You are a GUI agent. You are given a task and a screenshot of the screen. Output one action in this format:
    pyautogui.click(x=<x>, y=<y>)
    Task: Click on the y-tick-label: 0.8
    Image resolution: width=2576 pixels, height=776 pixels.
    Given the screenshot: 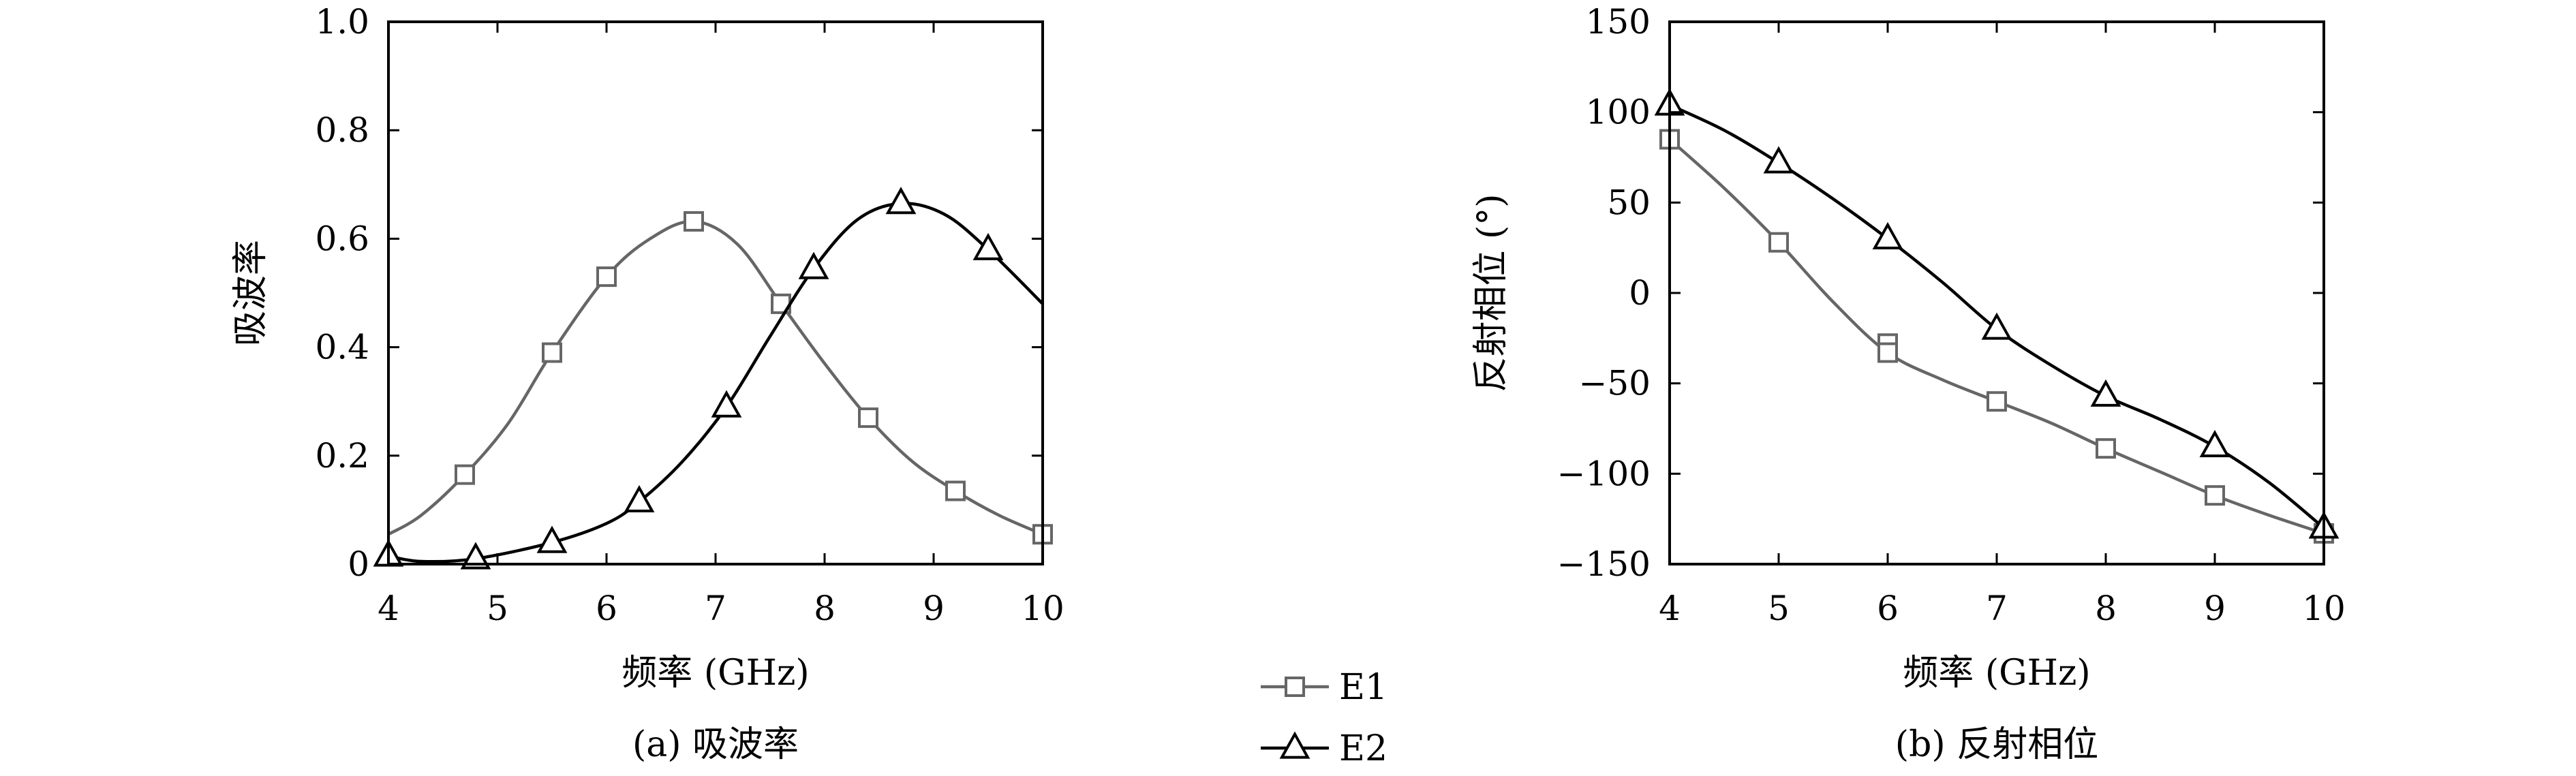 What is the action you would take?
    pyautogui.click(x=342, y=130)
    